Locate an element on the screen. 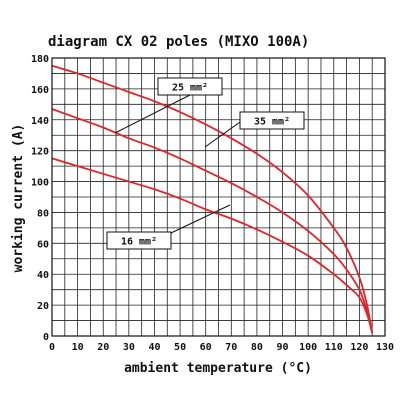  y-tick-label: 100 is located at coordinates (40, 183).